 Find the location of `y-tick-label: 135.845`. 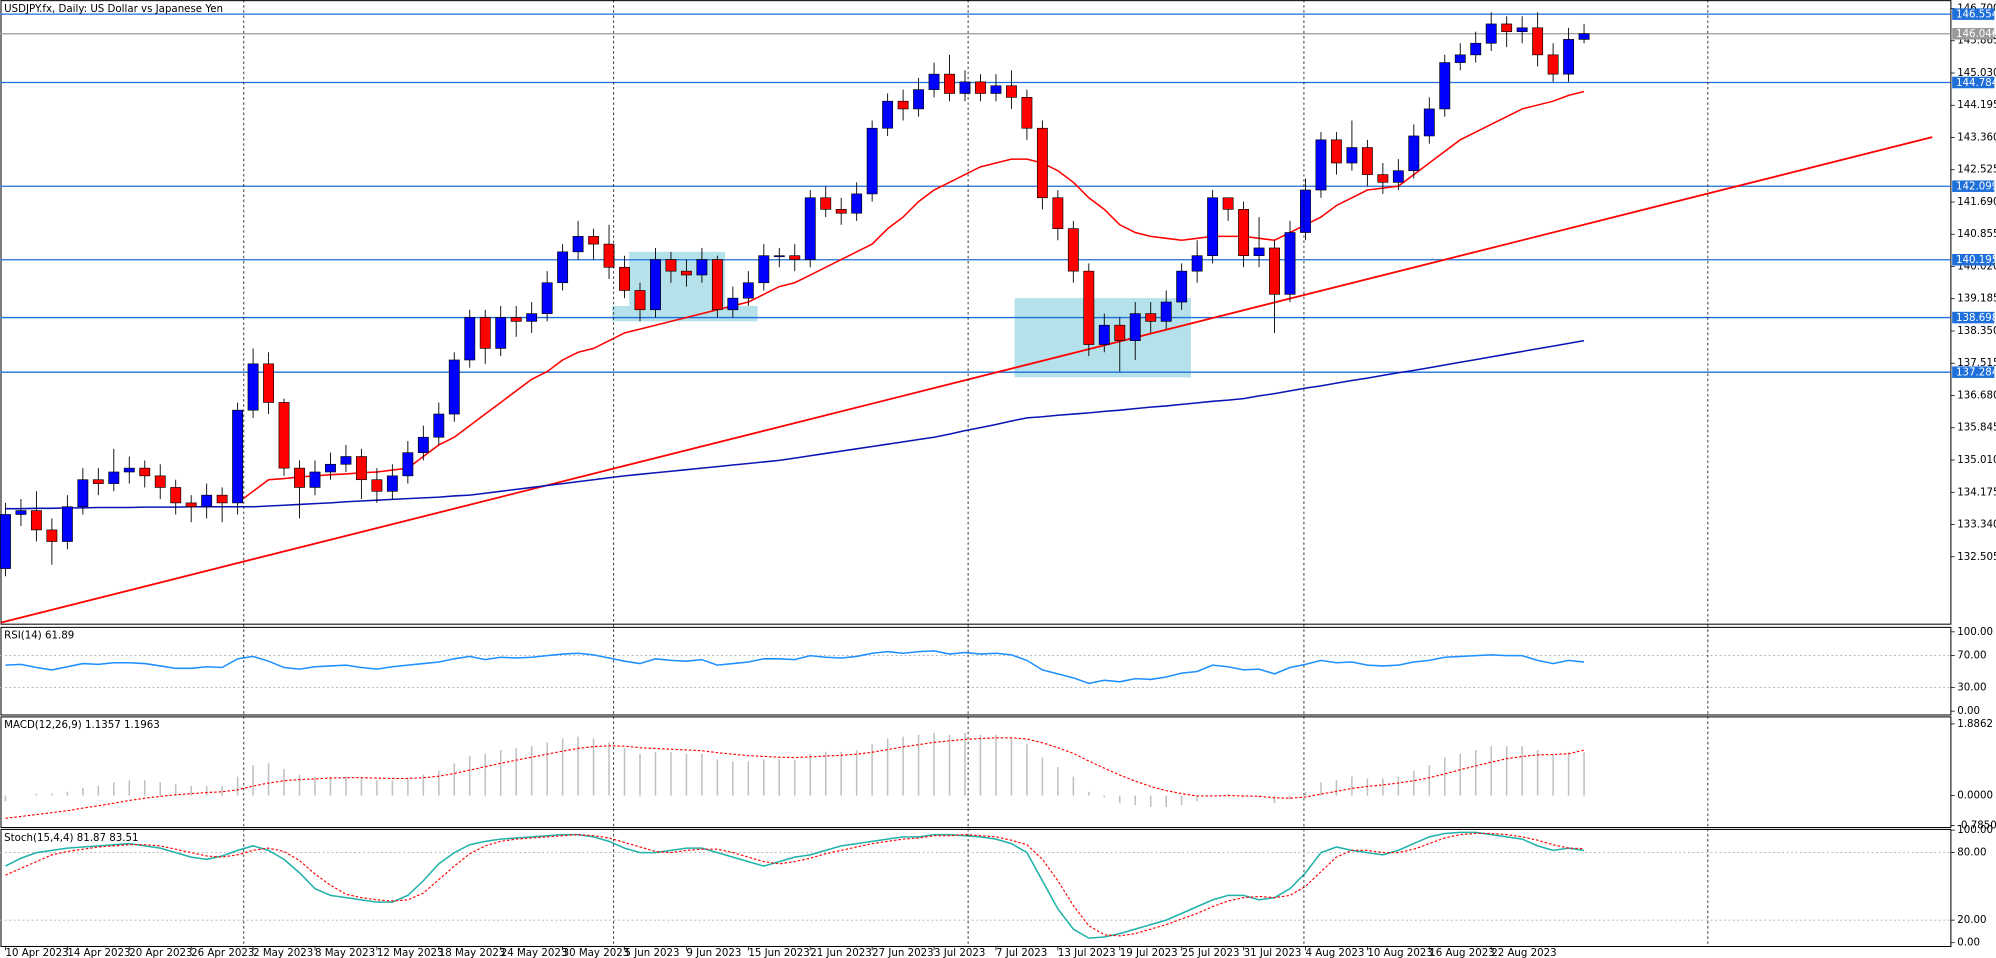

y-tick-label: 135.845 is located at coordinates (1976, 428).